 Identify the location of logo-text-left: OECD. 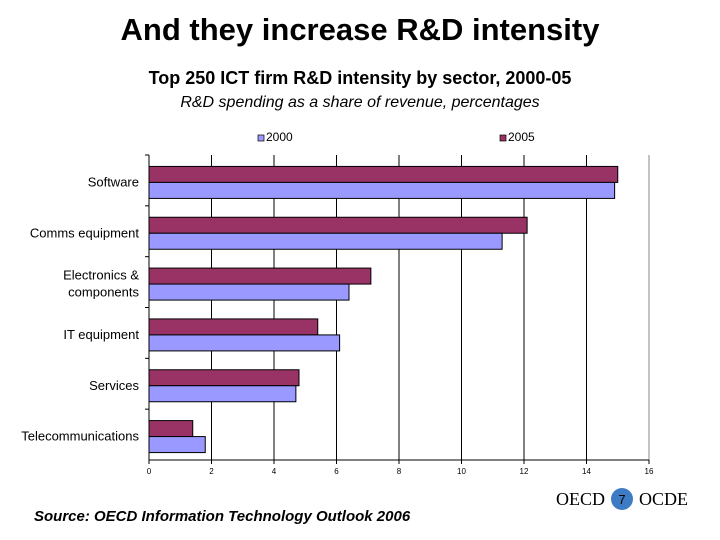
(580, 498).